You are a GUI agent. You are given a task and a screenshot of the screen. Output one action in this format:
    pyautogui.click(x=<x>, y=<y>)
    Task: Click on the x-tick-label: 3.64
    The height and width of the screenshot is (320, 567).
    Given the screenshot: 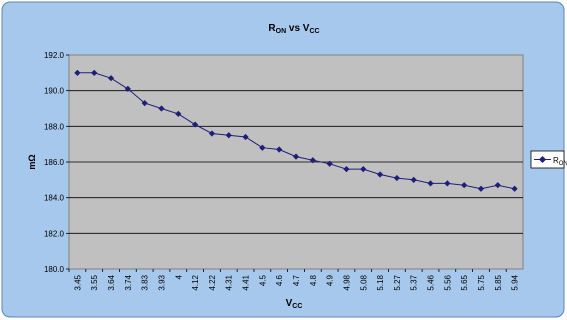 What is the action you would take?
    pyautogui.click(x=111, y=282)
    